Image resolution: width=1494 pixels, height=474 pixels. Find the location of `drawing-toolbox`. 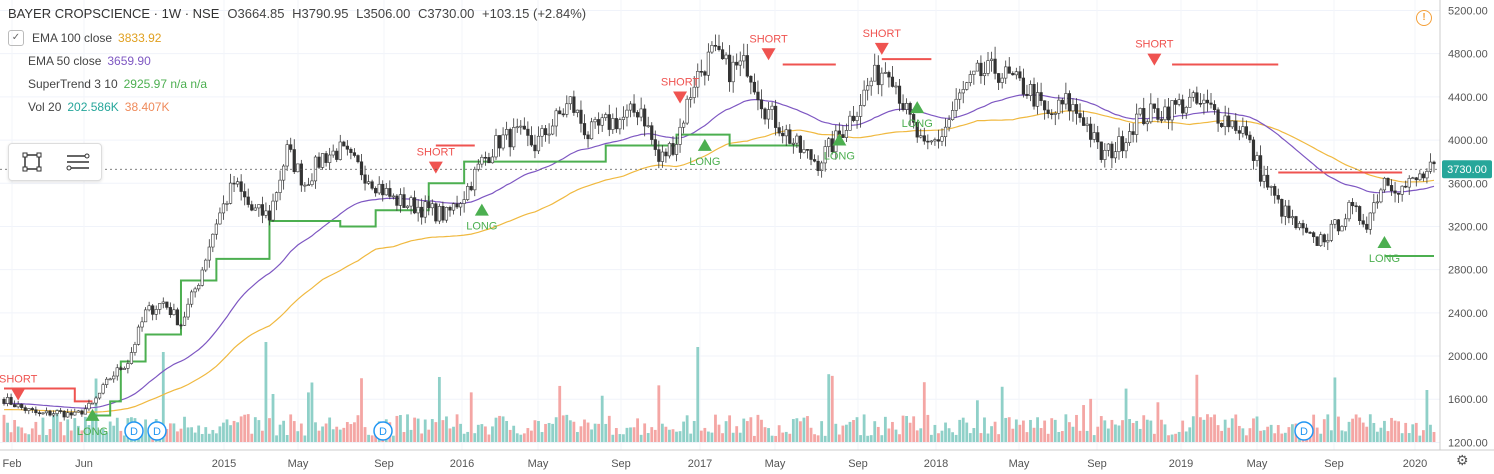

drawing-toolbox is located at coordinates (55, 162).